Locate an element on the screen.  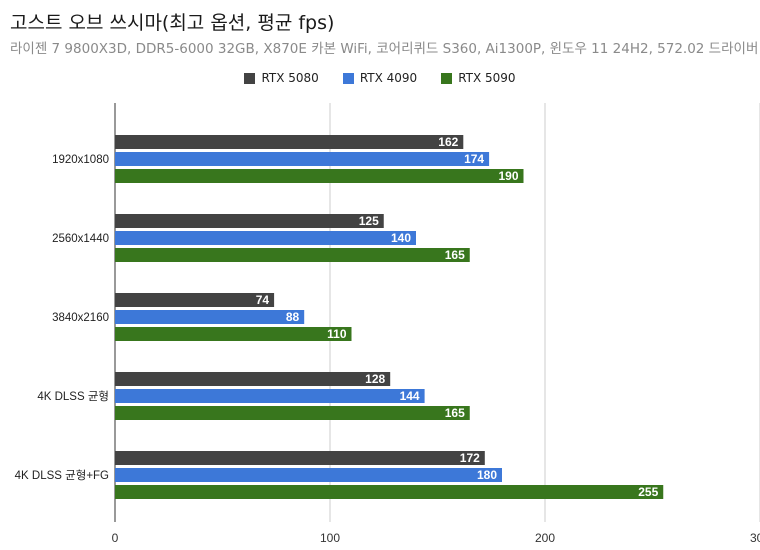
data-label: 174 is located at coordinates (474, 159).